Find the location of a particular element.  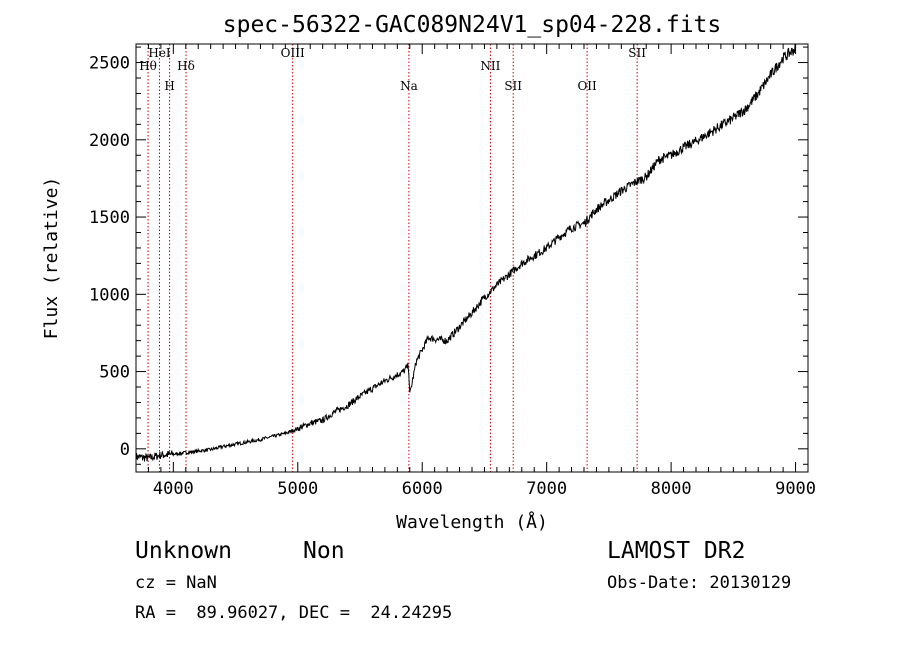

x-tick-label: 6000 is located at coordinates (422, 489).